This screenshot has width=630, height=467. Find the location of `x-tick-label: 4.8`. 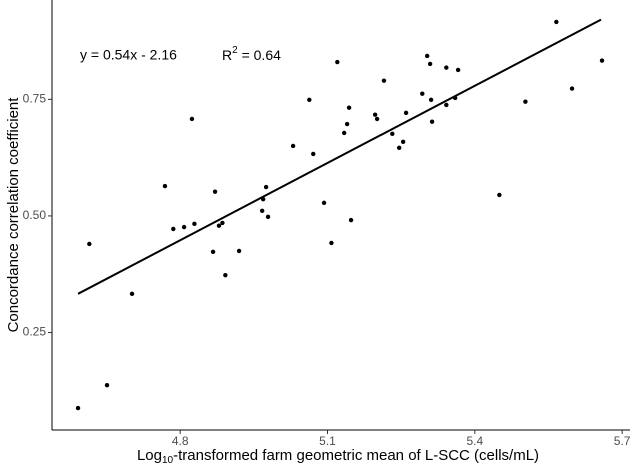

x-tick-label: 4.8 is located at coordinates (180, 441).